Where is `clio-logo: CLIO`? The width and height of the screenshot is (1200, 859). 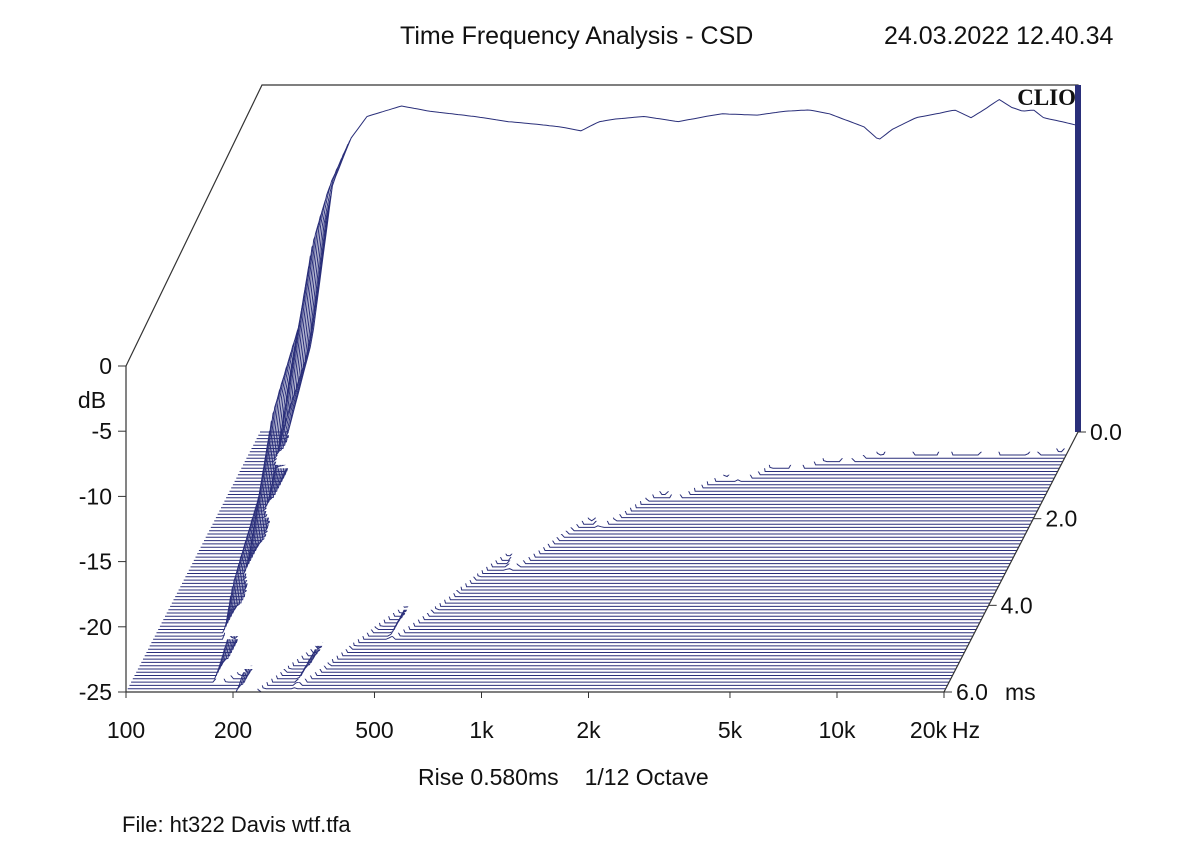 clio-logo: CLIO is located at coordinates (1046, 97).